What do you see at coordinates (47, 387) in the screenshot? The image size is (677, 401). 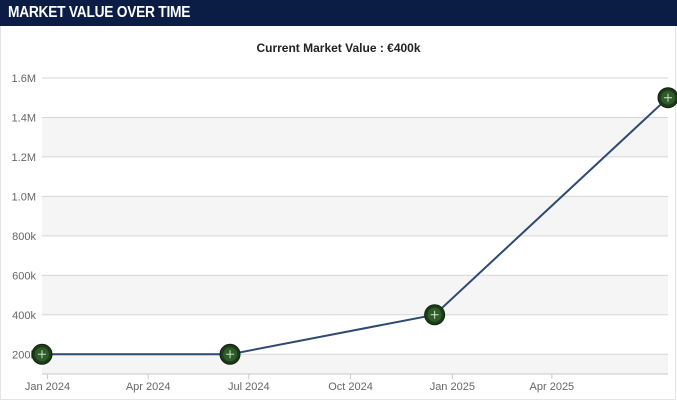 I see `x-tick-label: Jan 2024` at bounding box center [47, 387].